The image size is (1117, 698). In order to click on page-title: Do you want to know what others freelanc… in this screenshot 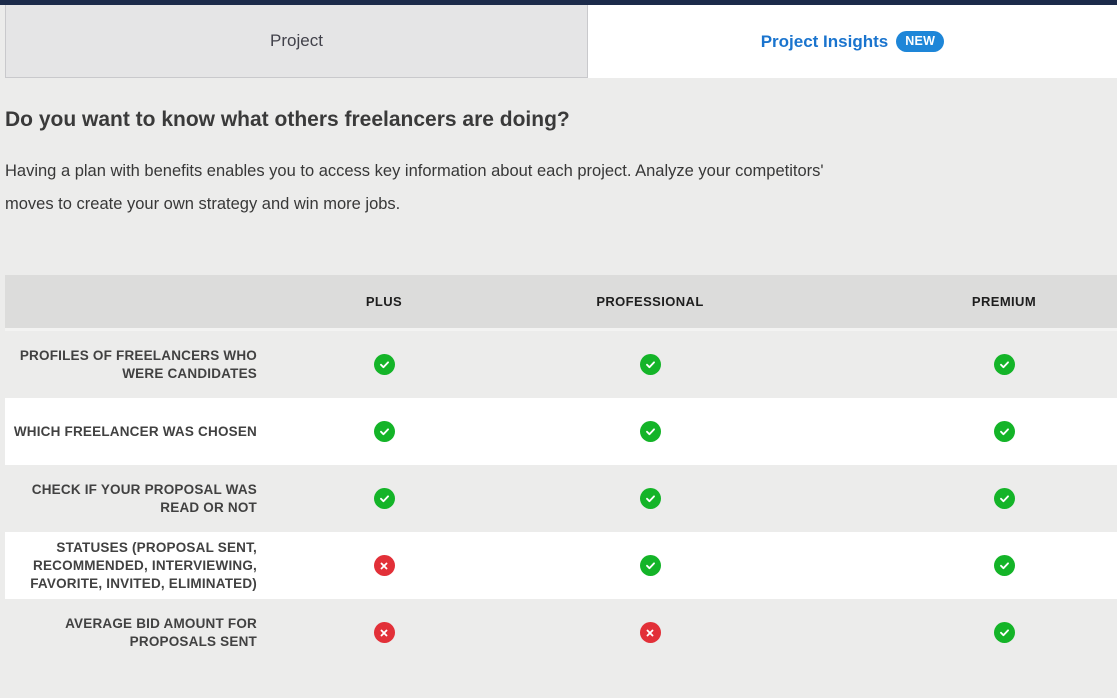, I will do `click(287, 119)`.